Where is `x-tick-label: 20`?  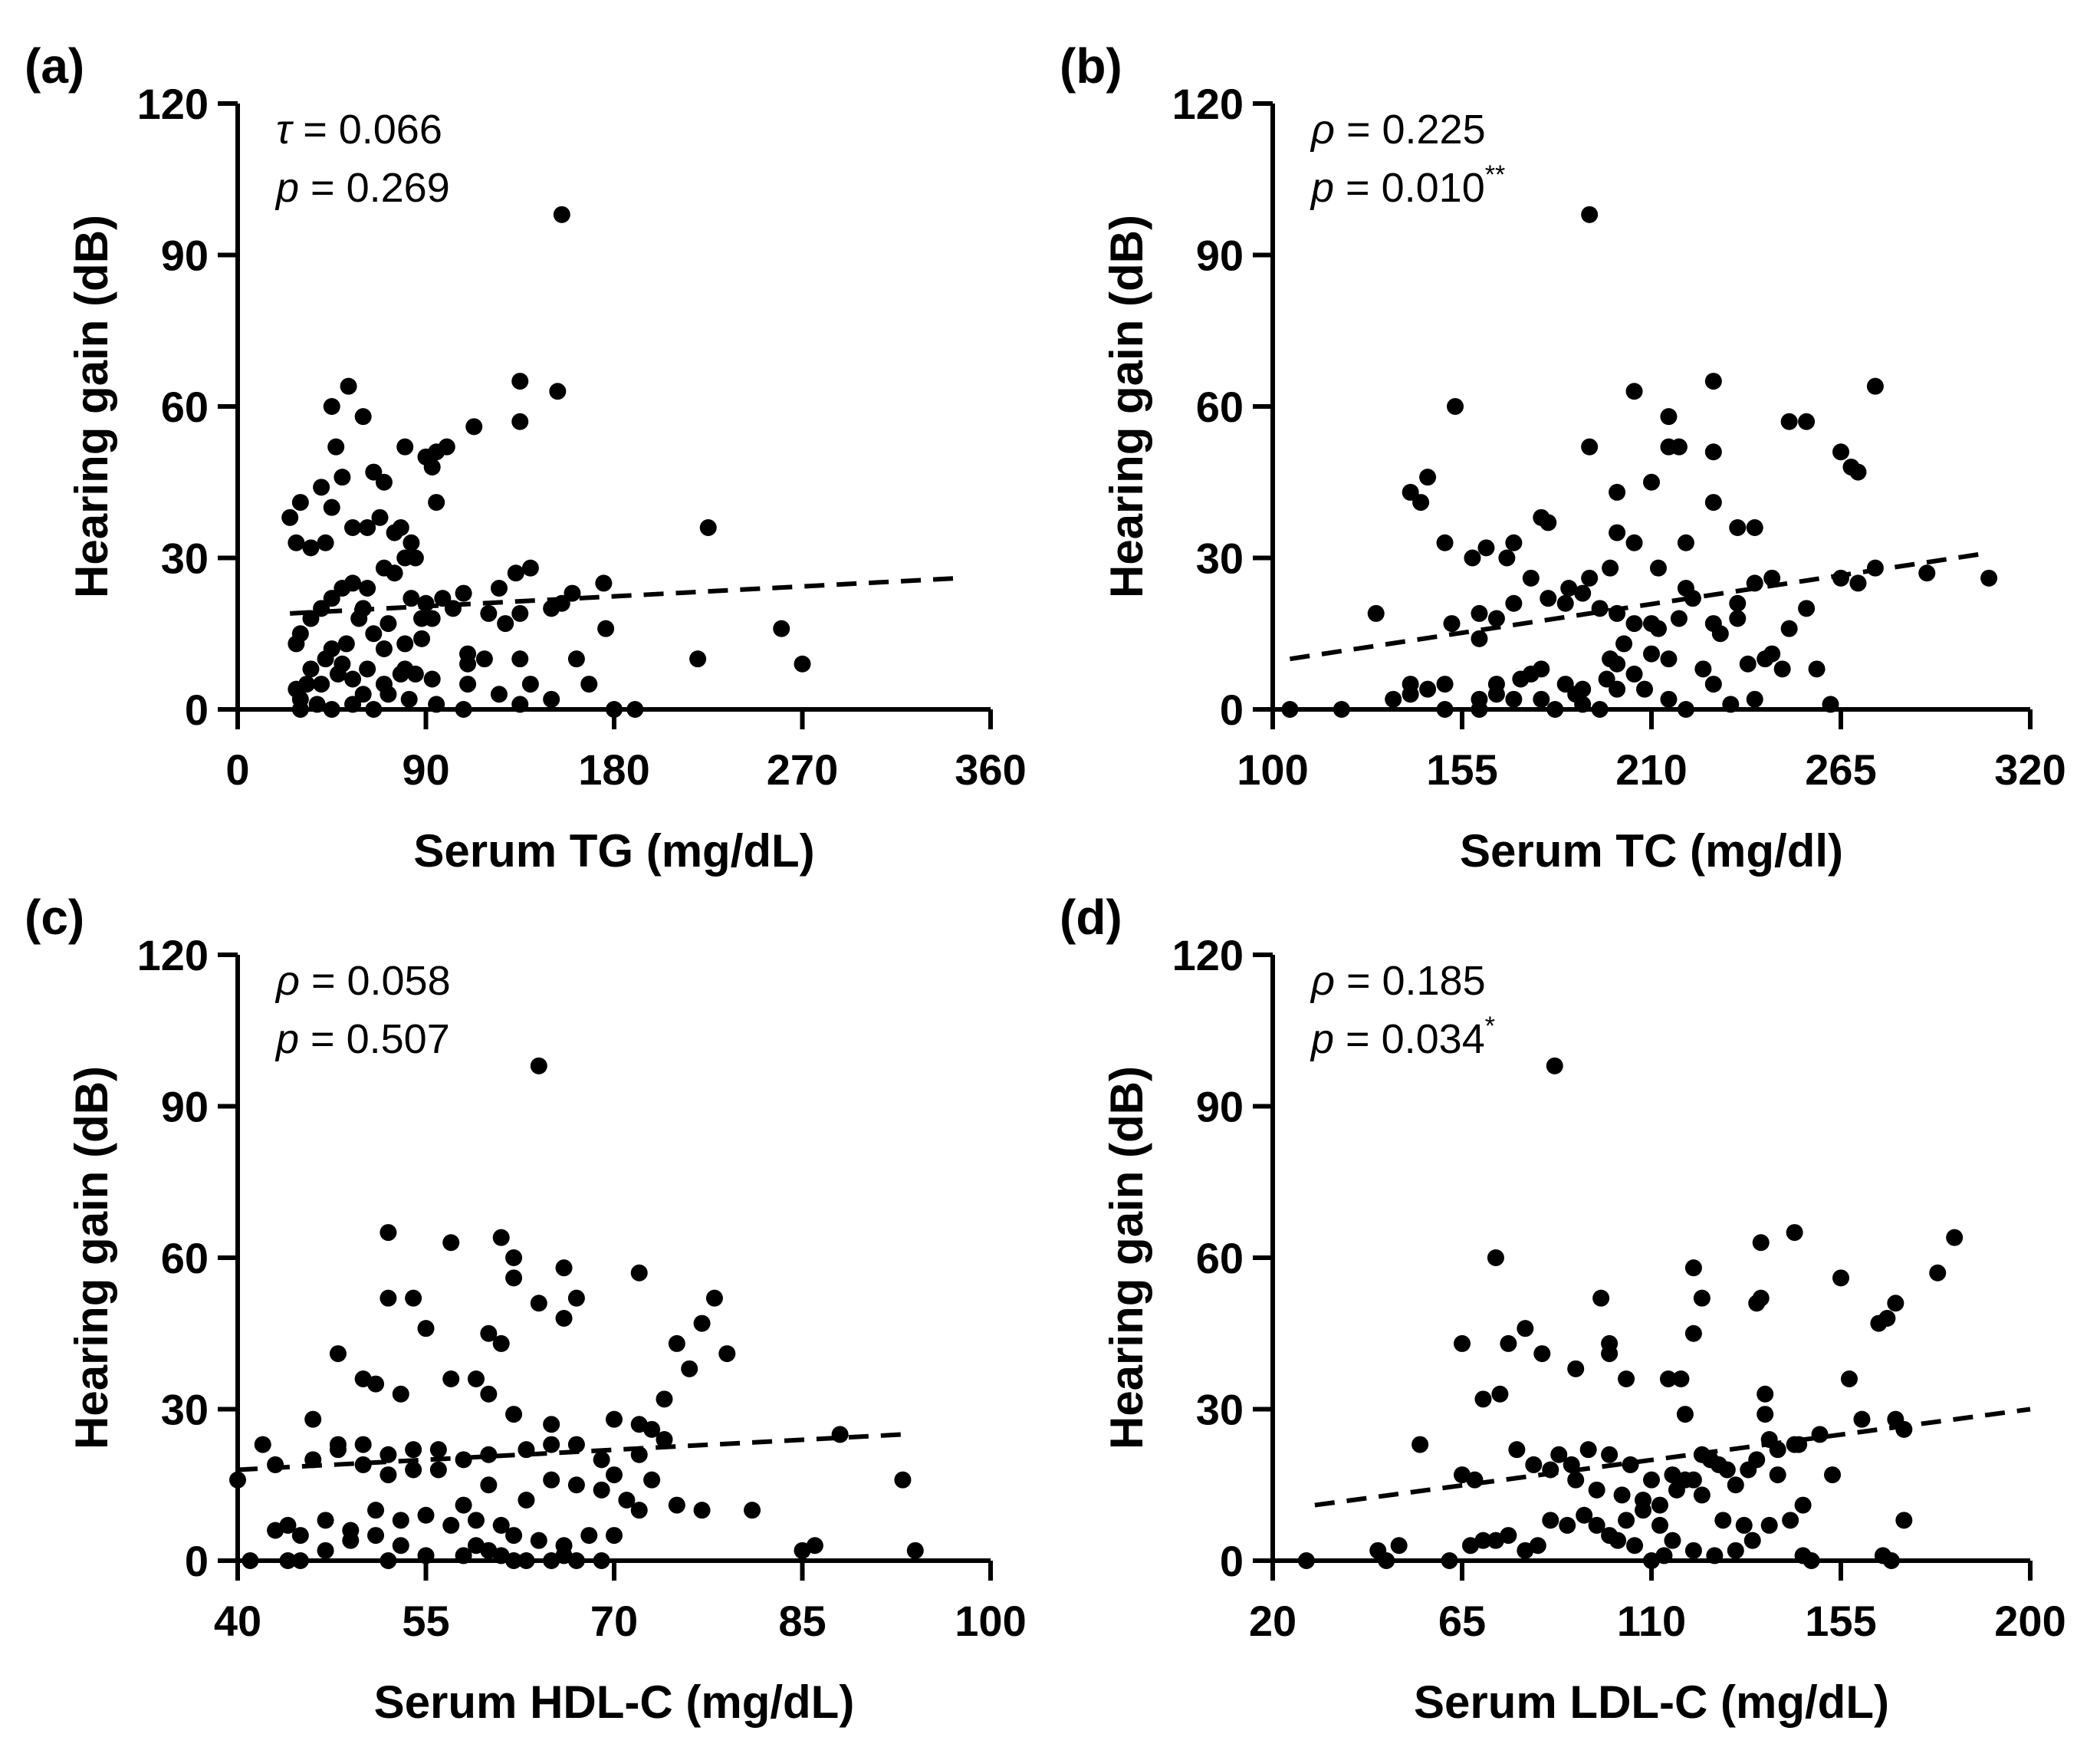 x-tick-label: 20 is located at coordinates (1272, 1621).